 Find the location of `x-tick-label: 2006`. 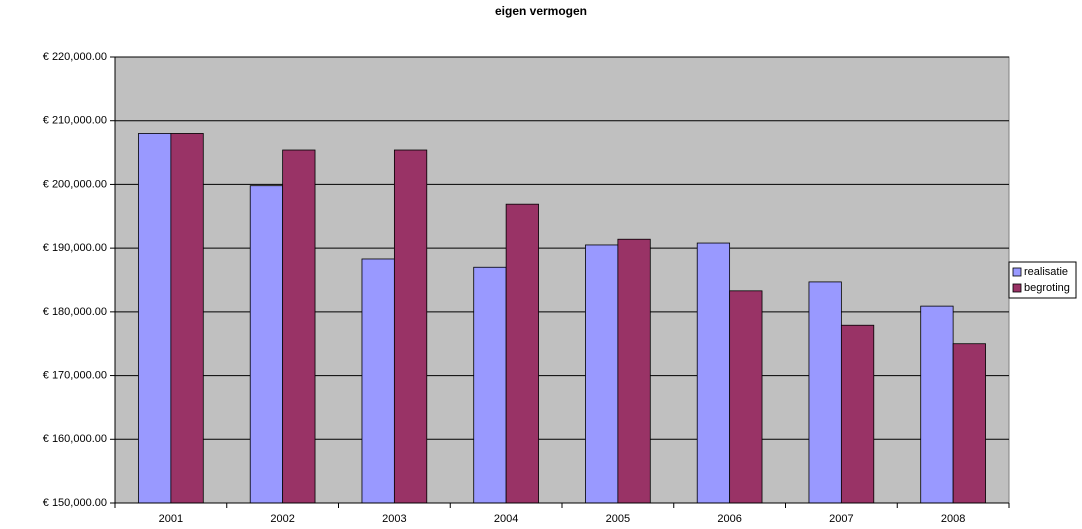

x-tick-label: 2006 is located at coordinates (729, 519).